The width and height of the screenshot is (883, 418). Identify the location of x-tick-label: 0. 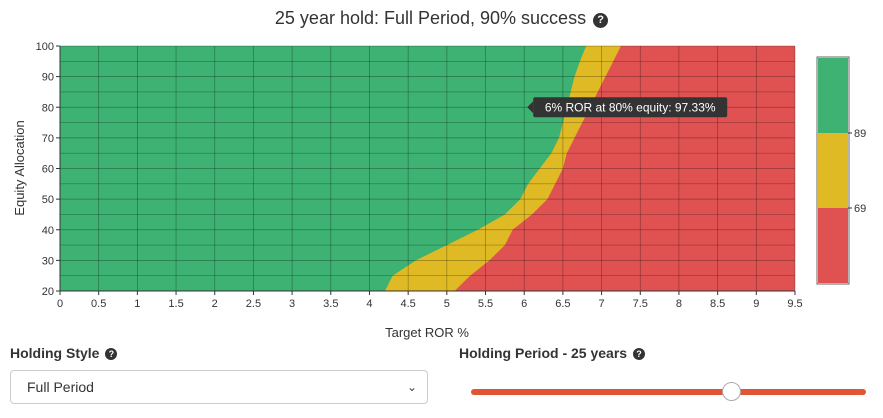
(60, 304).